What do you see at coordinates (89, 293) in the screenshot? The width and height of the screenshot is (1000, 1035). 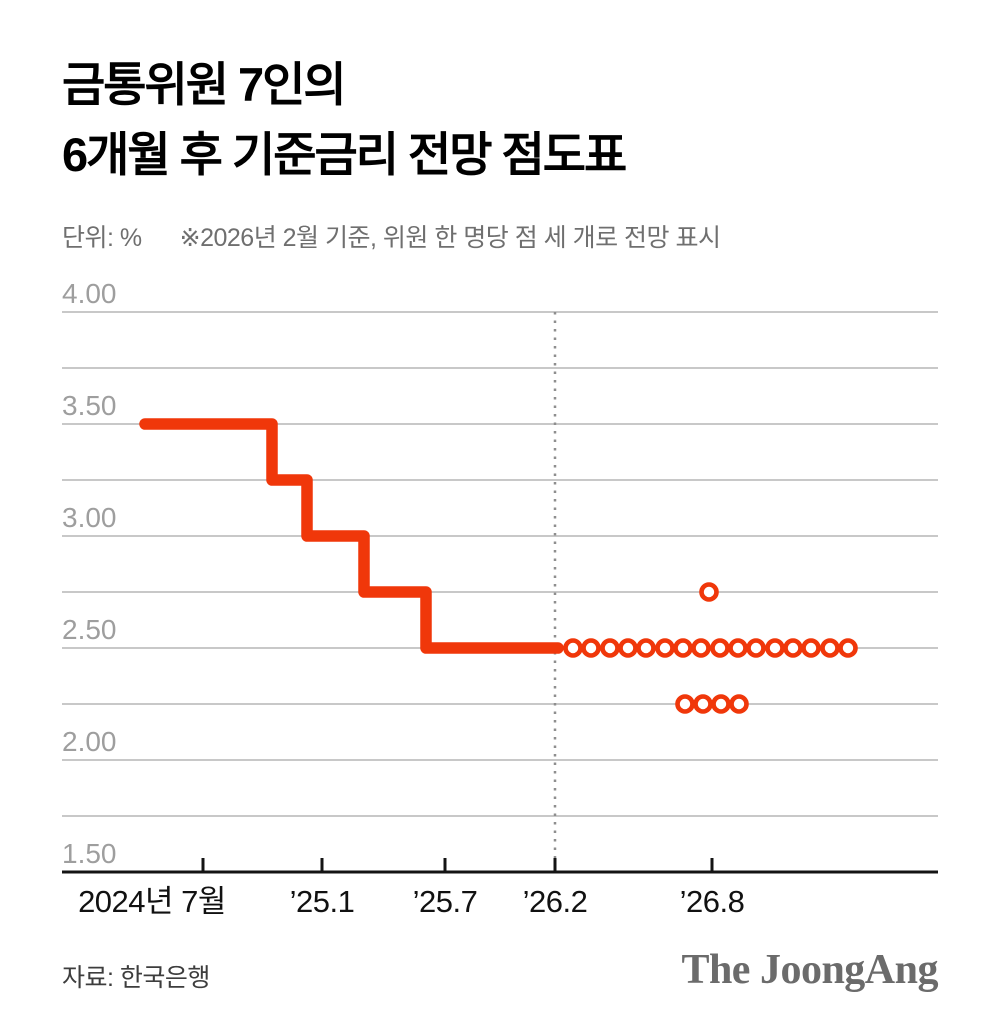 I see `y-axis-label: 4.00` at bounding box center [89, 293].